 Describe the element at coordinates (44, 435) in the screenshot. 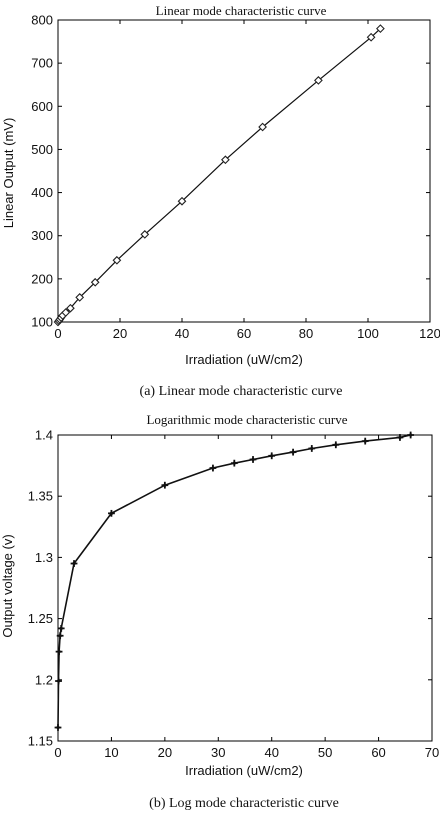

I see `log-ytick-label: 1.4` at that location.